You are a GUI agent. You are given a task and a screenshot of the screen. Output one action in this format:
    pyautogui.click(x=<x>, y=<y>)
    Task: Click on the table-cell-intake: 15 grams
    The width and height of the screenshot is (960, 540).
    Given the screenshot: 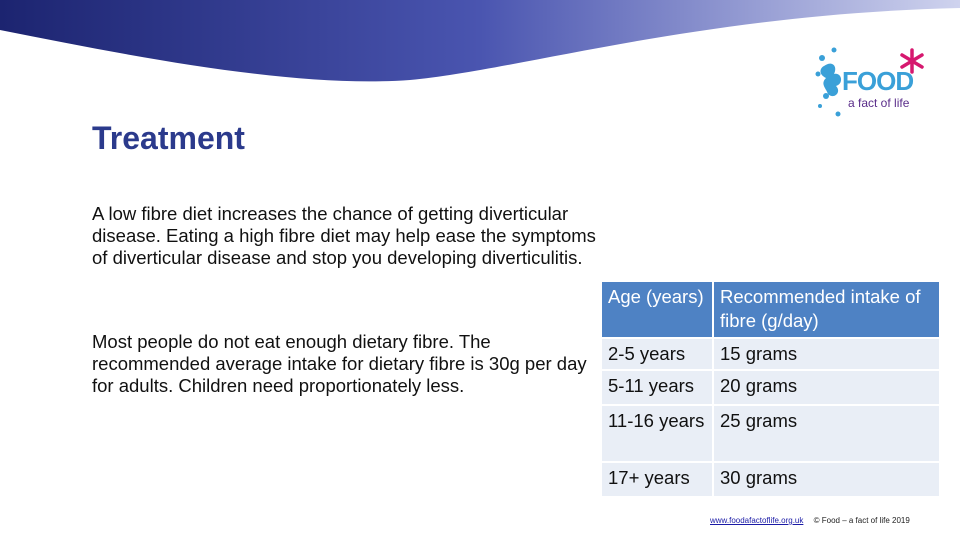 What is the action you would take?
    pyautogui.click(x=826, y=354)
    